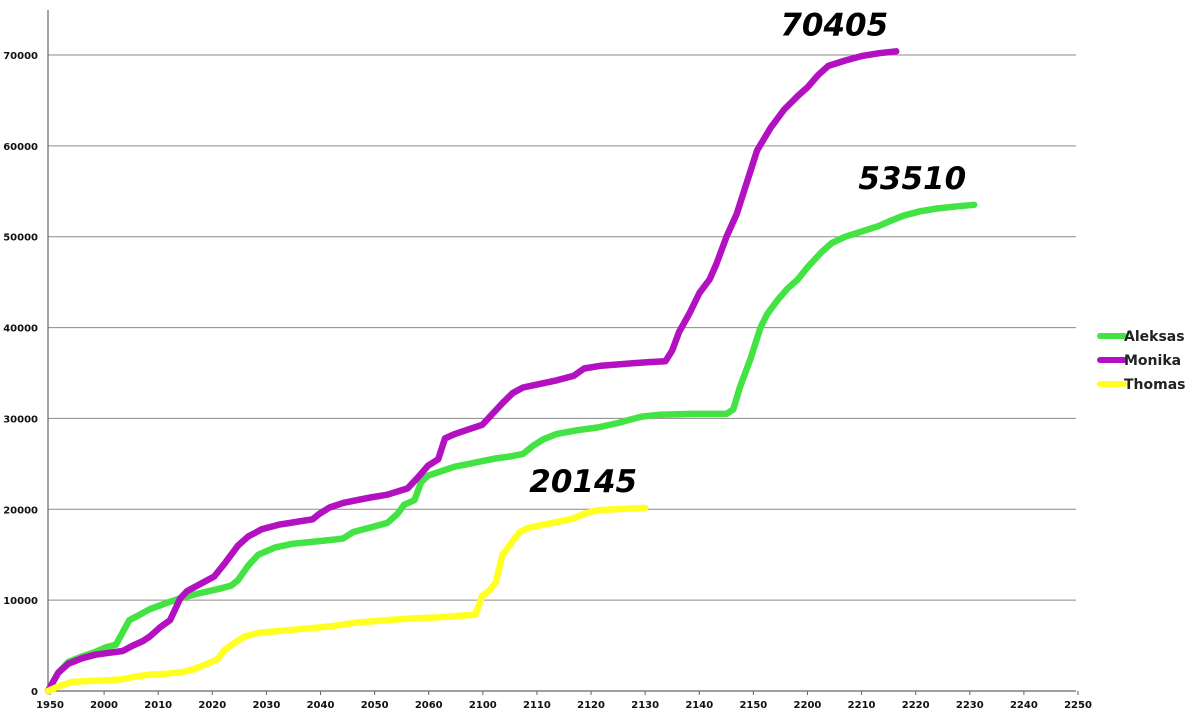 Image resolution: width=1200 pixels, height=719 pixels. What do you see at coordinates (158, 705) in the screenshot?
I see `x-tick-label: 2010` at bounding box center [158, 705].